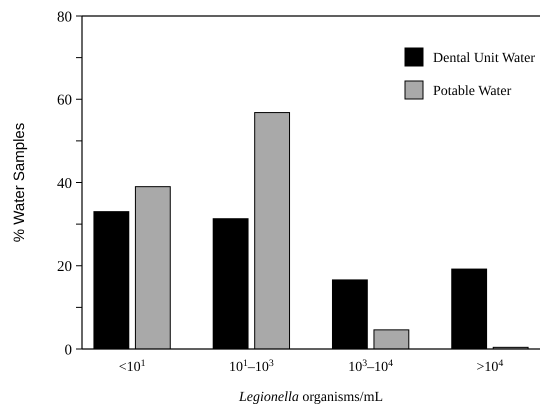 The image size is (542, 407). Describe the element at coordinates (132, 366) in the screenshot. I see `x-tick-label: <10$^{1}$` at that location.